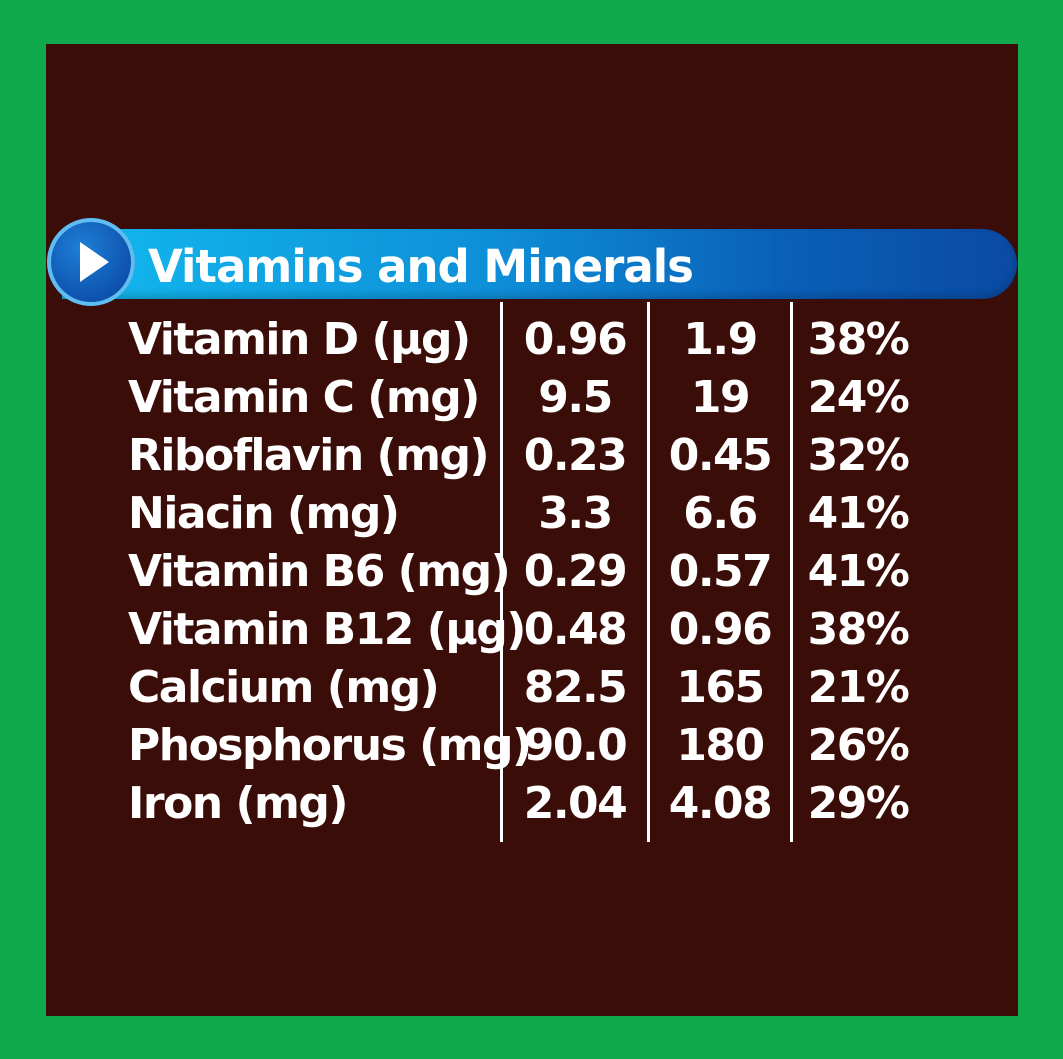 This screenshot has width=1063, height=1059. I want to click on table-row: Vitamin D (µg) 0.96 1.9 38%, so click(531, 340).